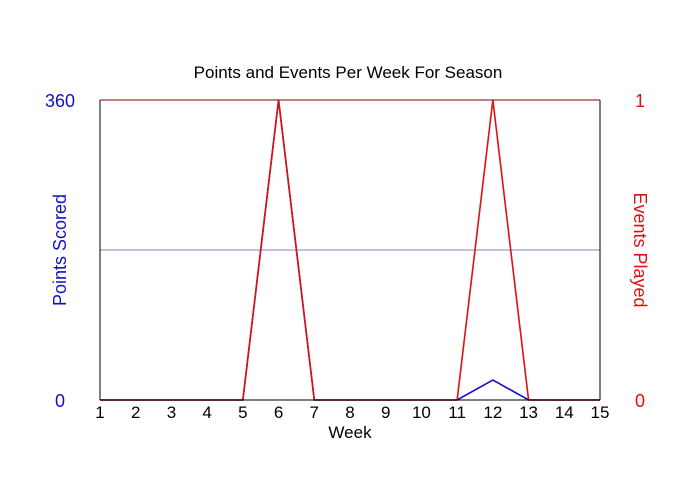  What do you see at coordinates (60, 401) in the screenshot?
I see `y-left-tick-min: 0` at bounding box center [60, 401].